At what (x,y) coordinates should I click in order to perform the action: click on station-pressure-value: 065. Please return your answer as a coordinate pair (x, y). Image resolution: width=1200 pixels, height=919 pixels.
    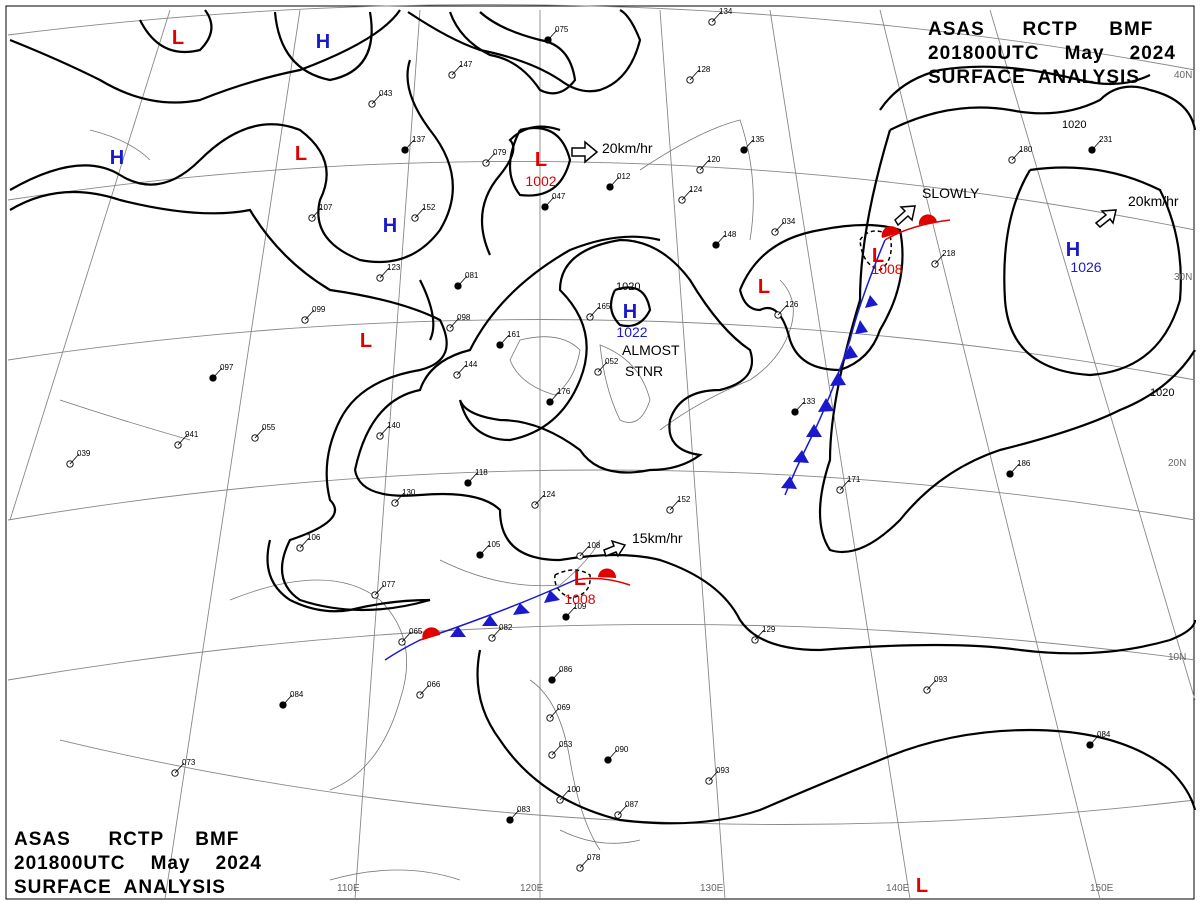
    Looking at the image, I should click on (416, 631).